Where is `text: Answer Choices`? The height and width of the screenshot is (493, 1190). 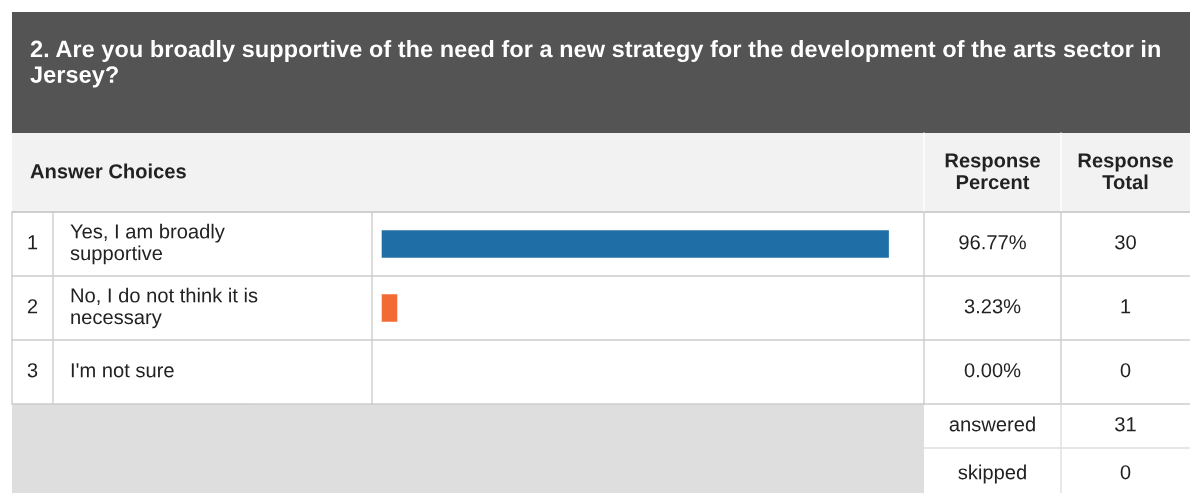 text: Answer Choices is located at coordinates (108, 171).